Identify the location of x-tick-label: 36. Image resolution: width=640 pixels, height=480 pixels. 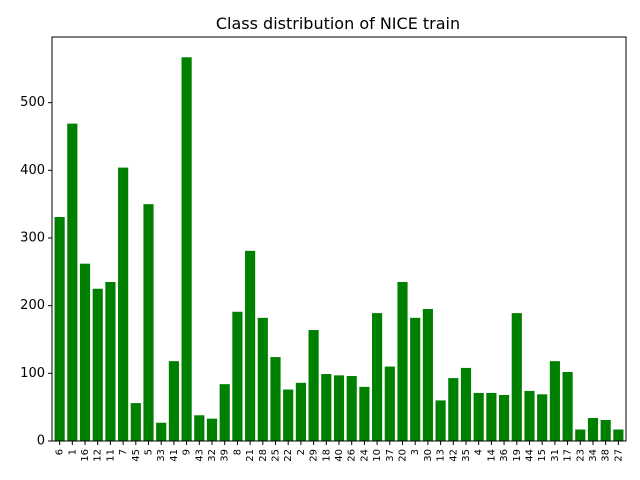
(504, 455).